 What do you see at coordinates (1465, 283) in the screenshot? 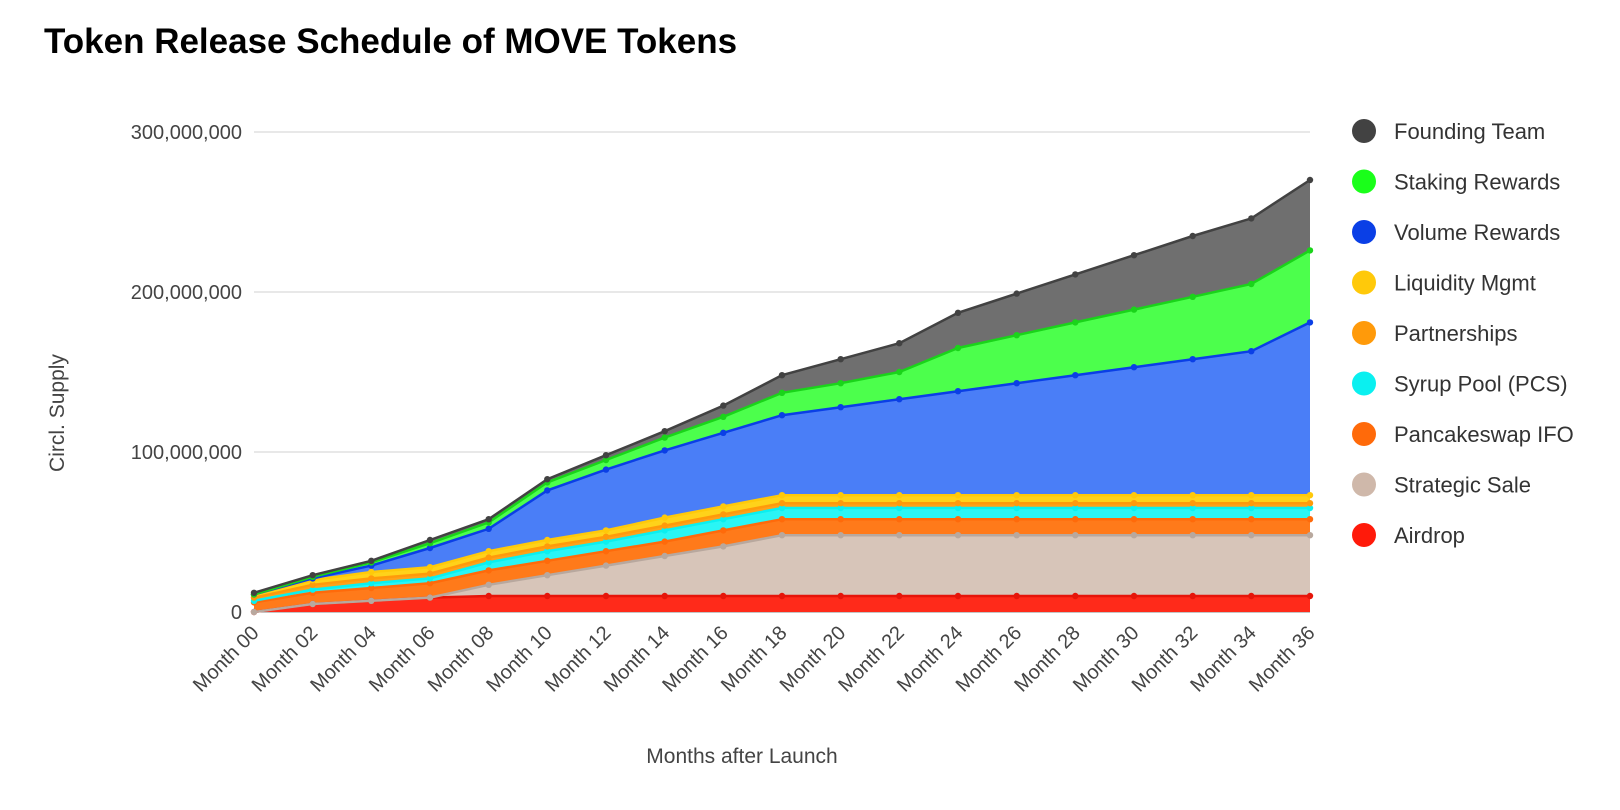
I see `legend-label: Liquidity Mgmt` at bounding box center [1465, 283].